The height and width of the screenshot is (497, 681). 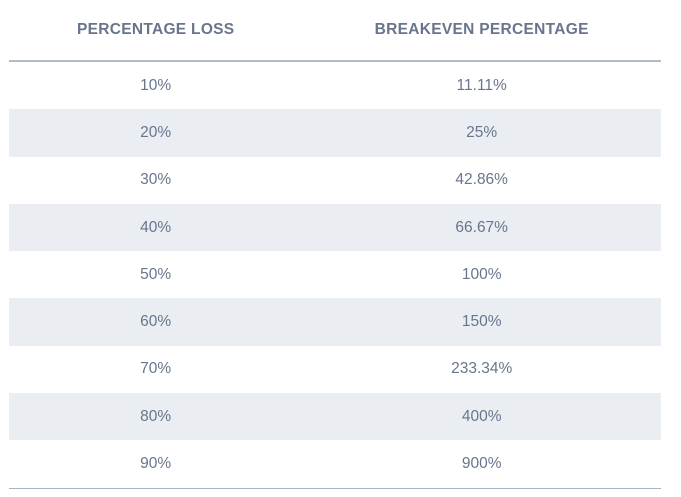 I want to click on table-row: 70% 233.34%, so click(x=335, y=369).